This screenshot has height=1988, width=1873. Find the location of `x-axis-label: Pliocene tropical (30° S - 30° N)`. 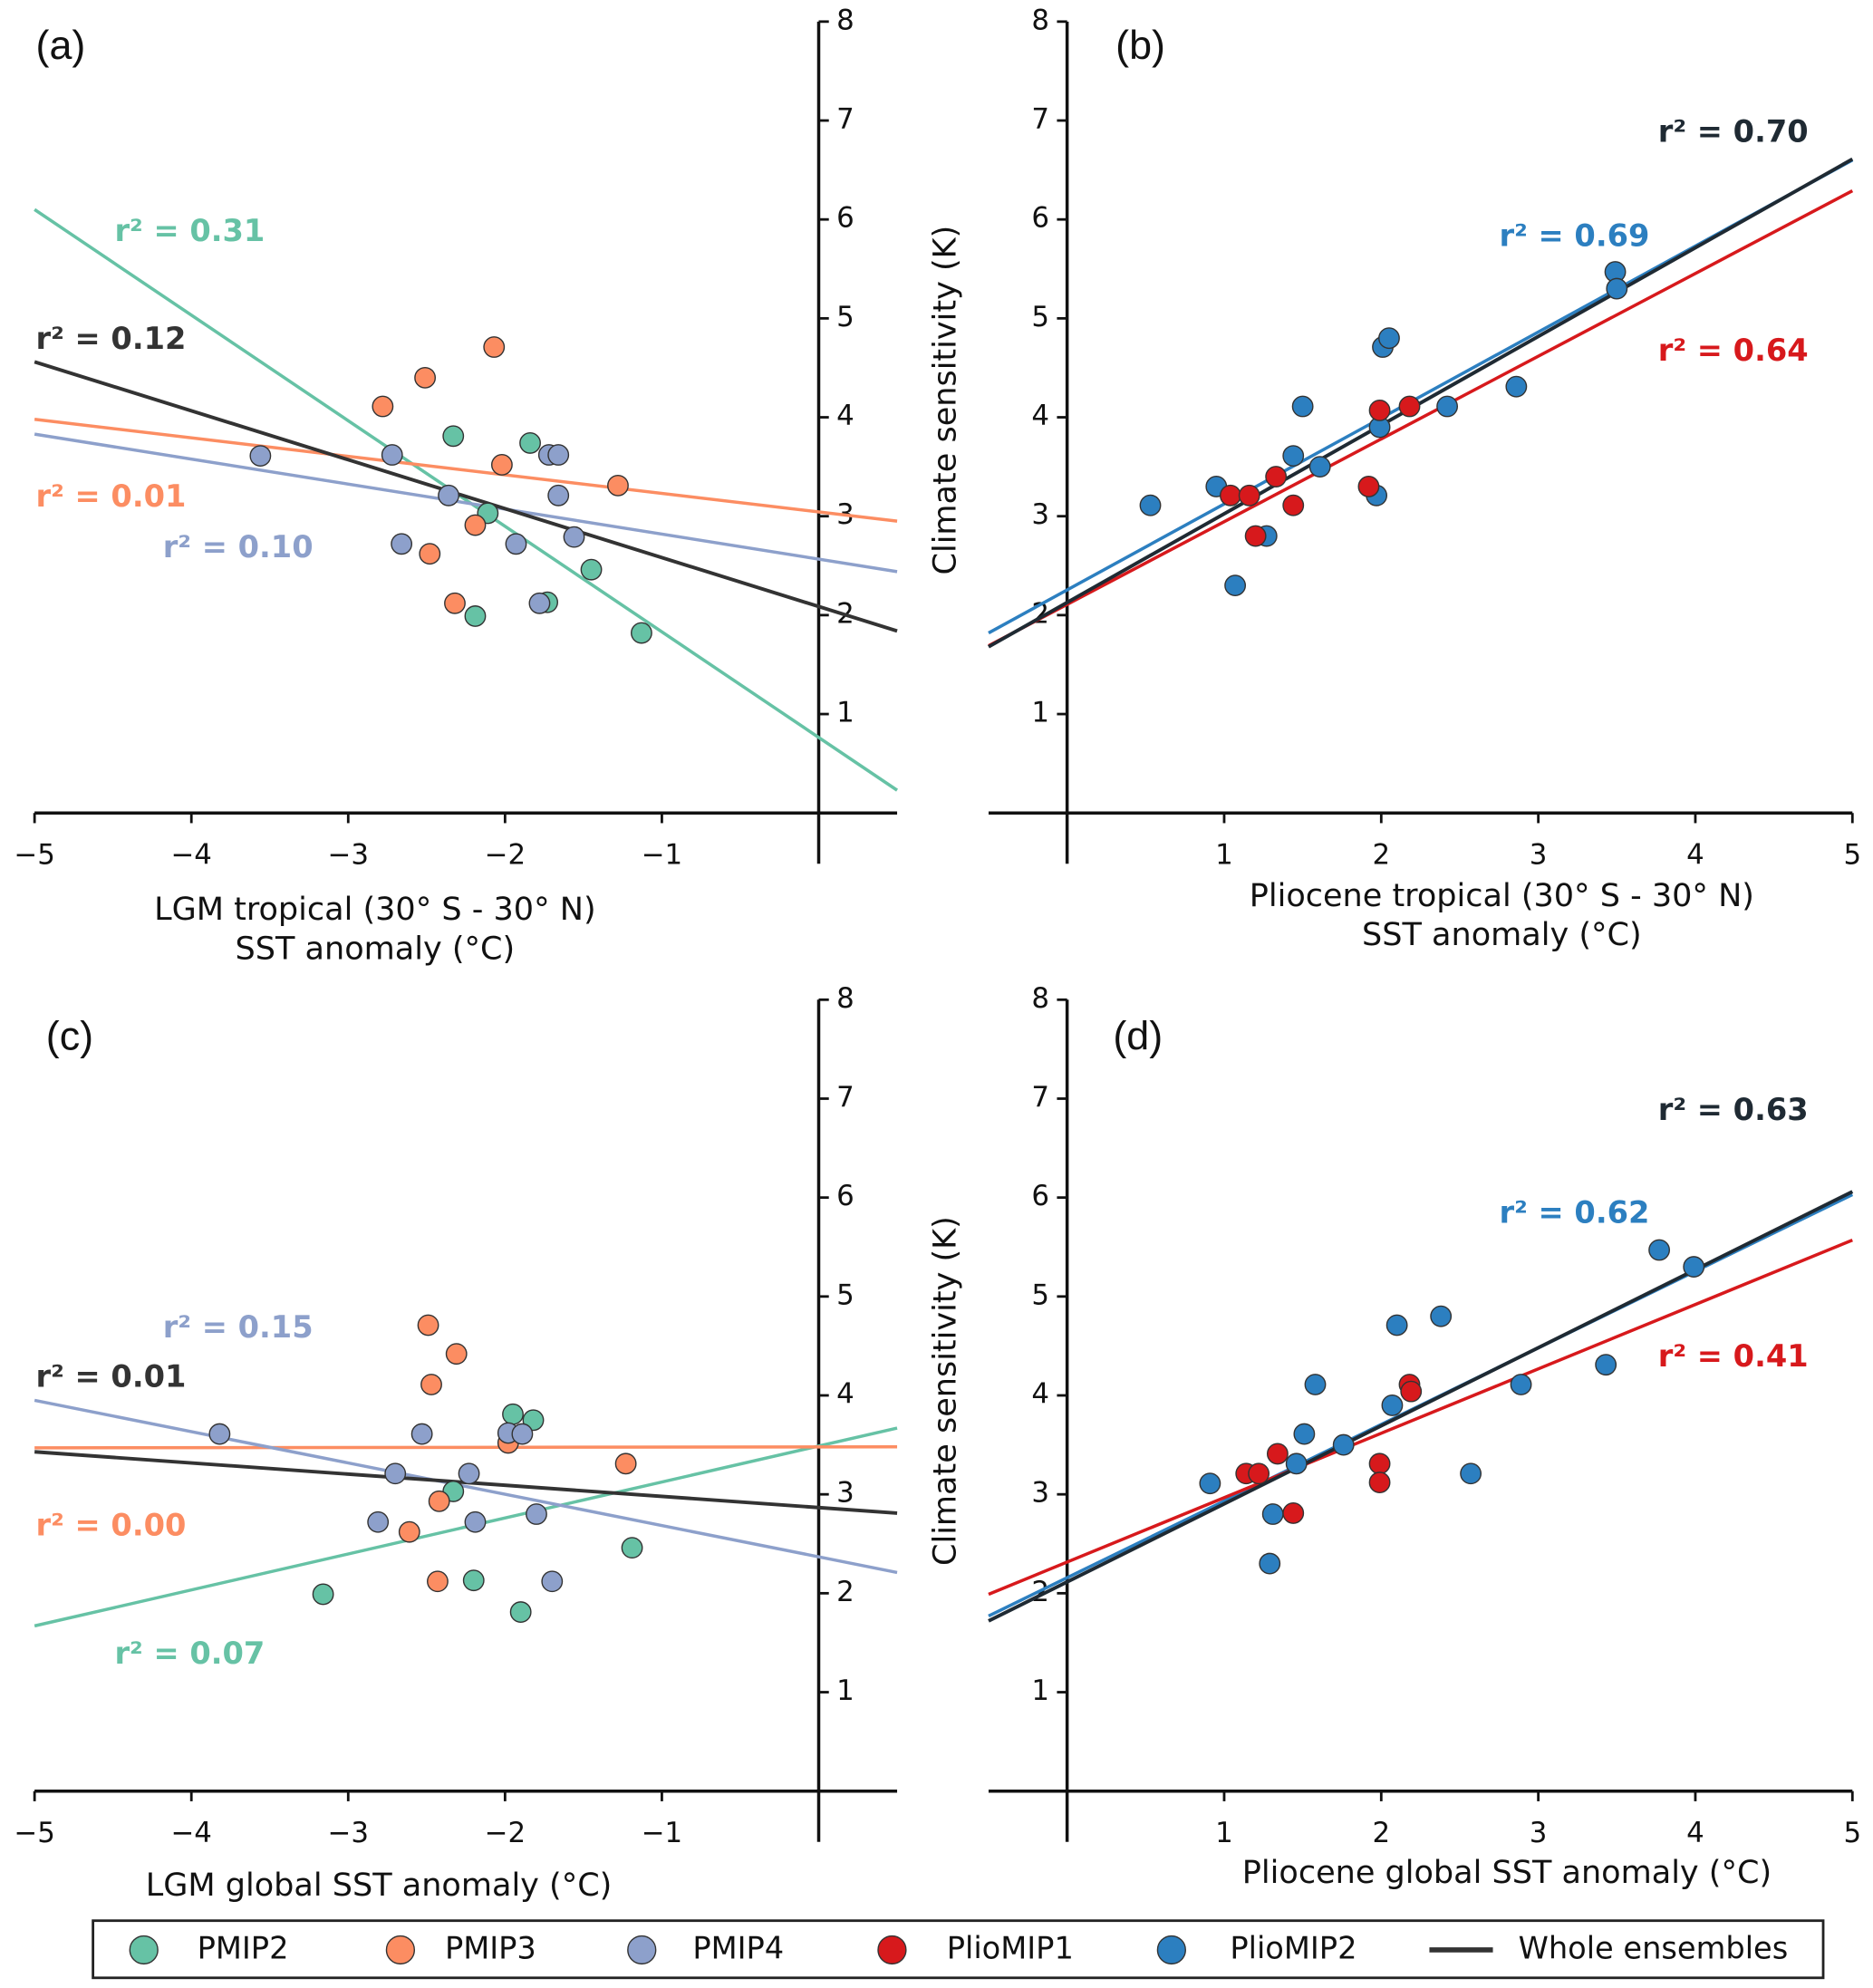

x-axis-label: Pliocene tropical (30° S - 30° N) is located at coordinates (1502, 895).